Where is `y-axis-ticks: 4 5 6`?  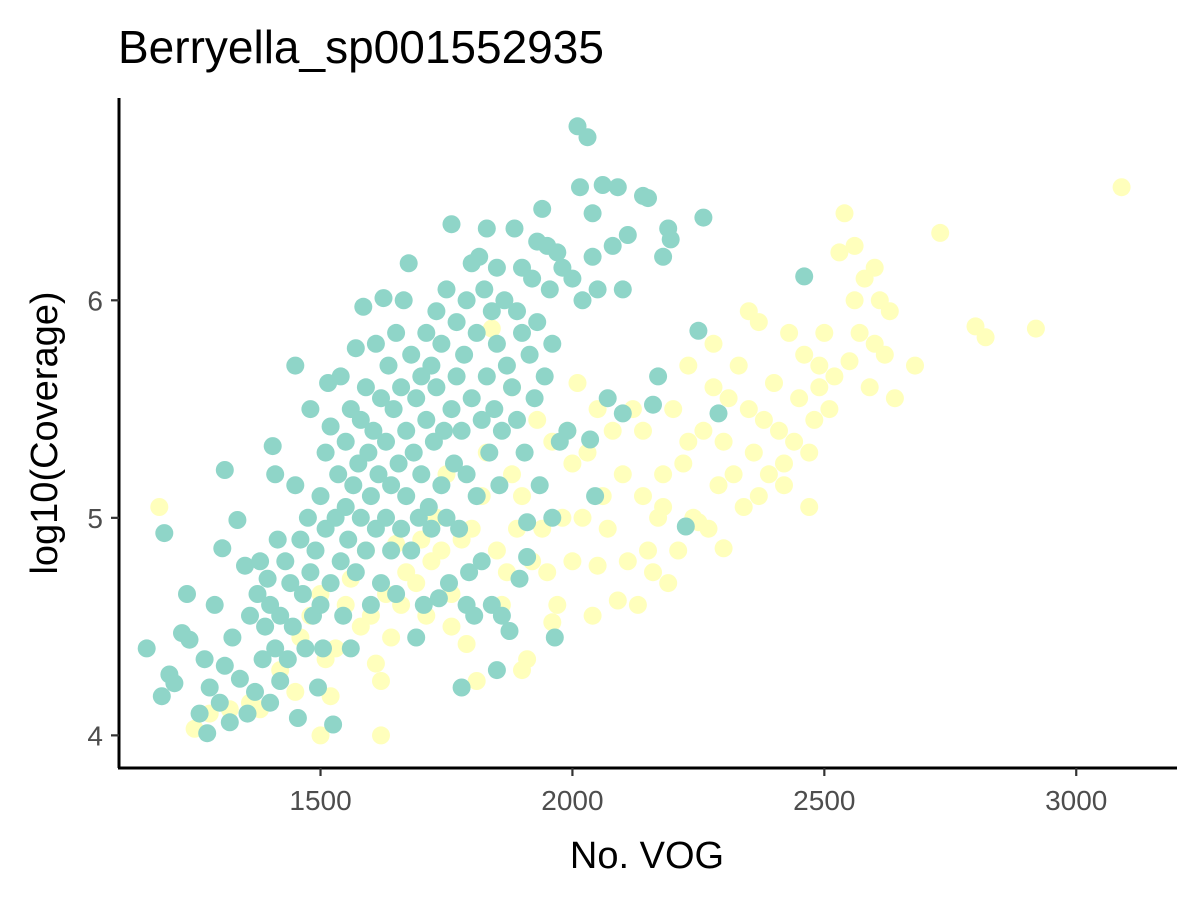 y-axis-ticks: 4 5 6 is located at coordinates (103, 518).